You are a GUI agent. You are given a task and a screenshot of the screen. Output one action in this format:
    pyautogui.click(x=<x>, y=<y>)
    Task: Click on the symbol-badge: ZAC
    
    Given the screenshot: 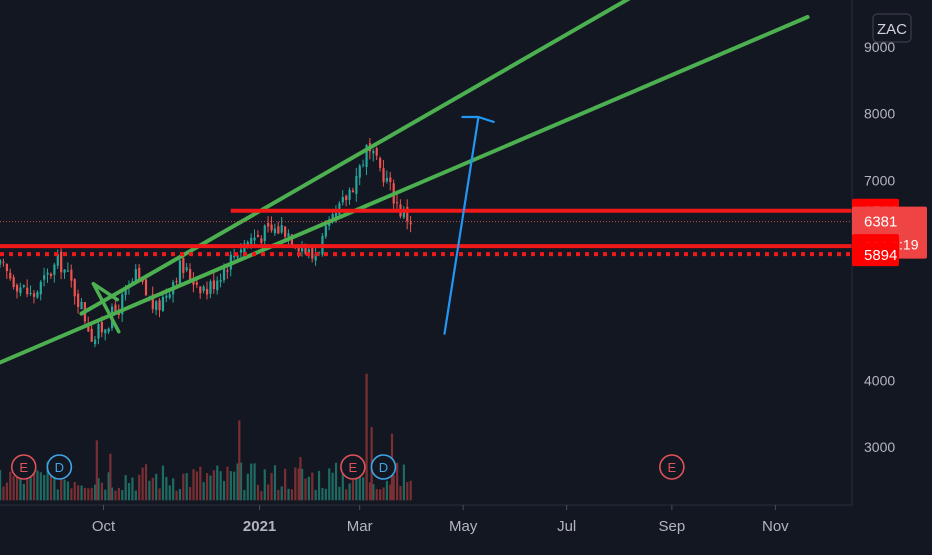 What is the action you would take?
    pyautogui.click(x=892, y=28)
    